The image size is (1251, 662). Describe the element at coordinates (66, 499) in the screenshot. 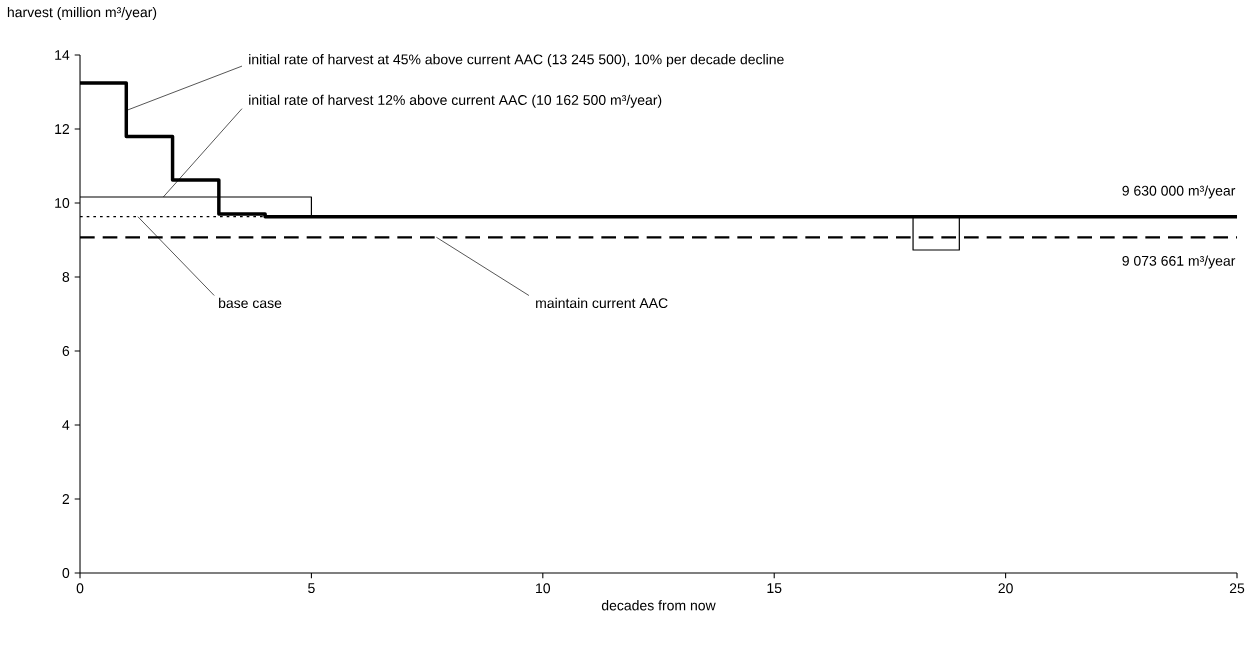

I see `y-tick-label: 2` at that location.